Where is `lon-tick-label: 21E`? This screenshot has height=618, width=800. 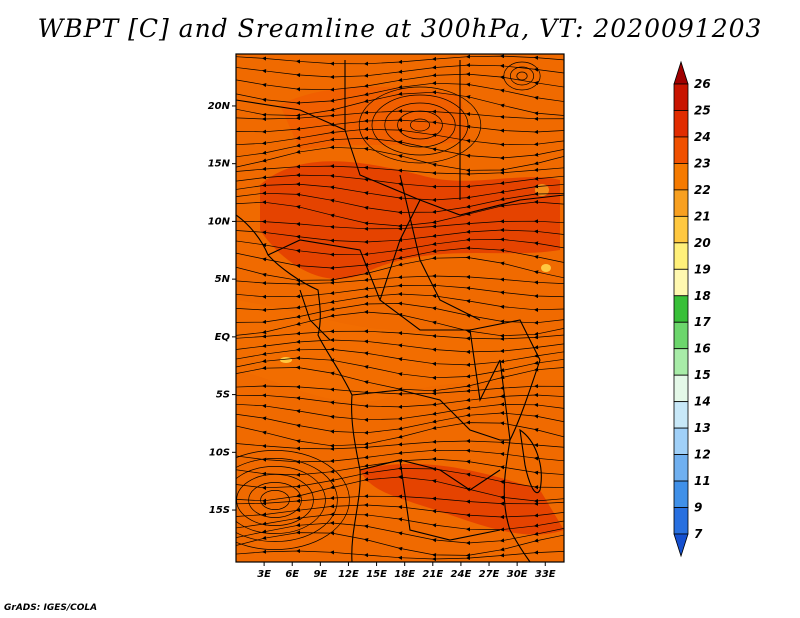 lon-tick-label: 21E is located at coordinates (432, 574).